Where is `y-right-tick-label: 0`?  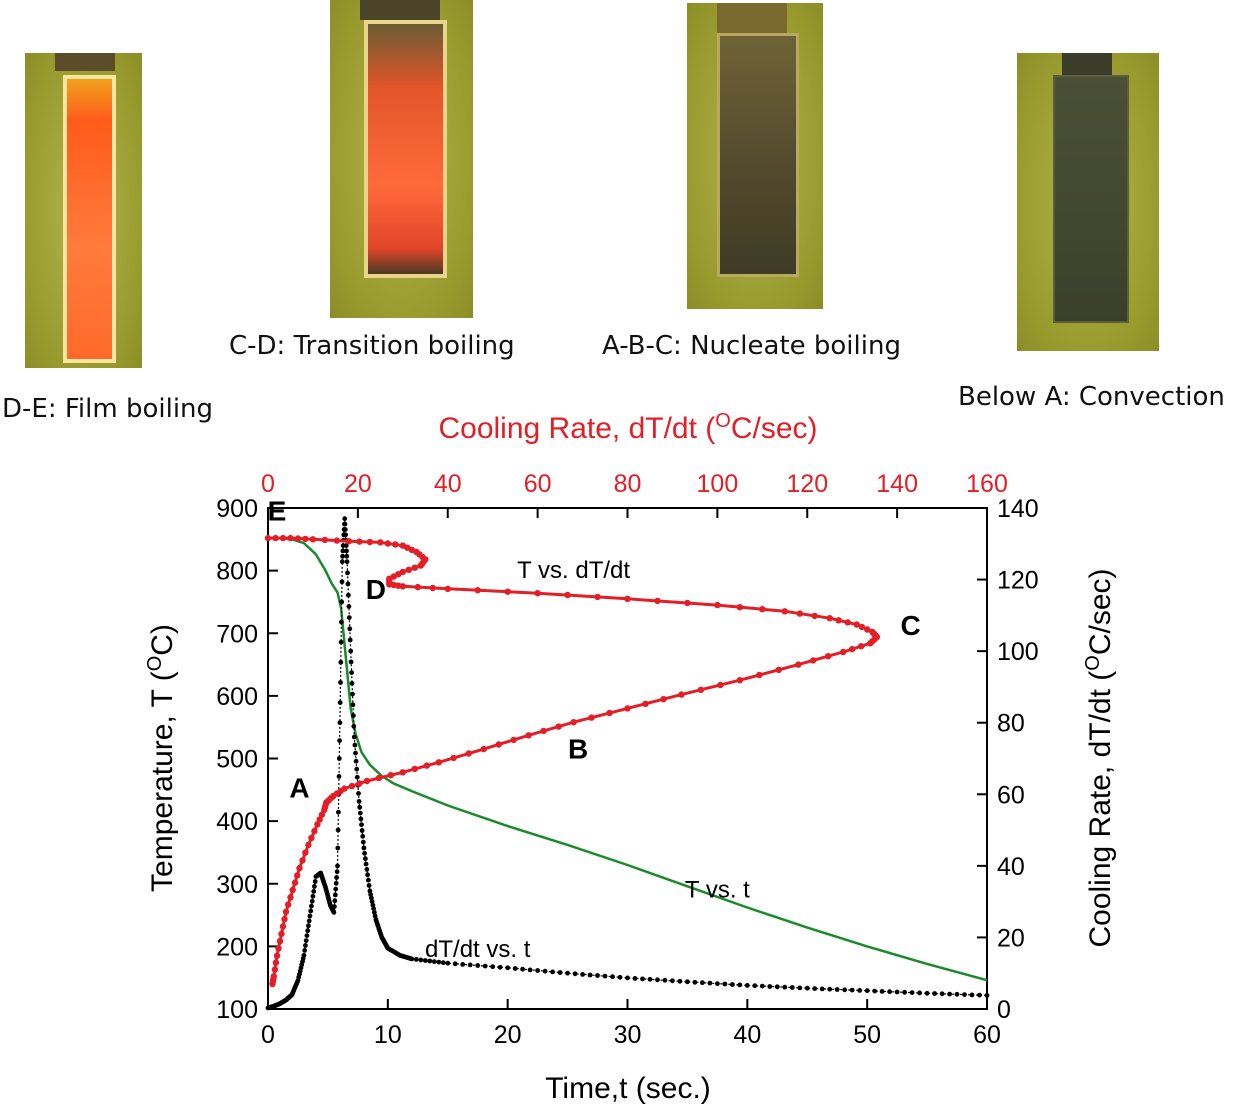
y-right-tick-label: 0 is located at coordinates (1004, 1010).